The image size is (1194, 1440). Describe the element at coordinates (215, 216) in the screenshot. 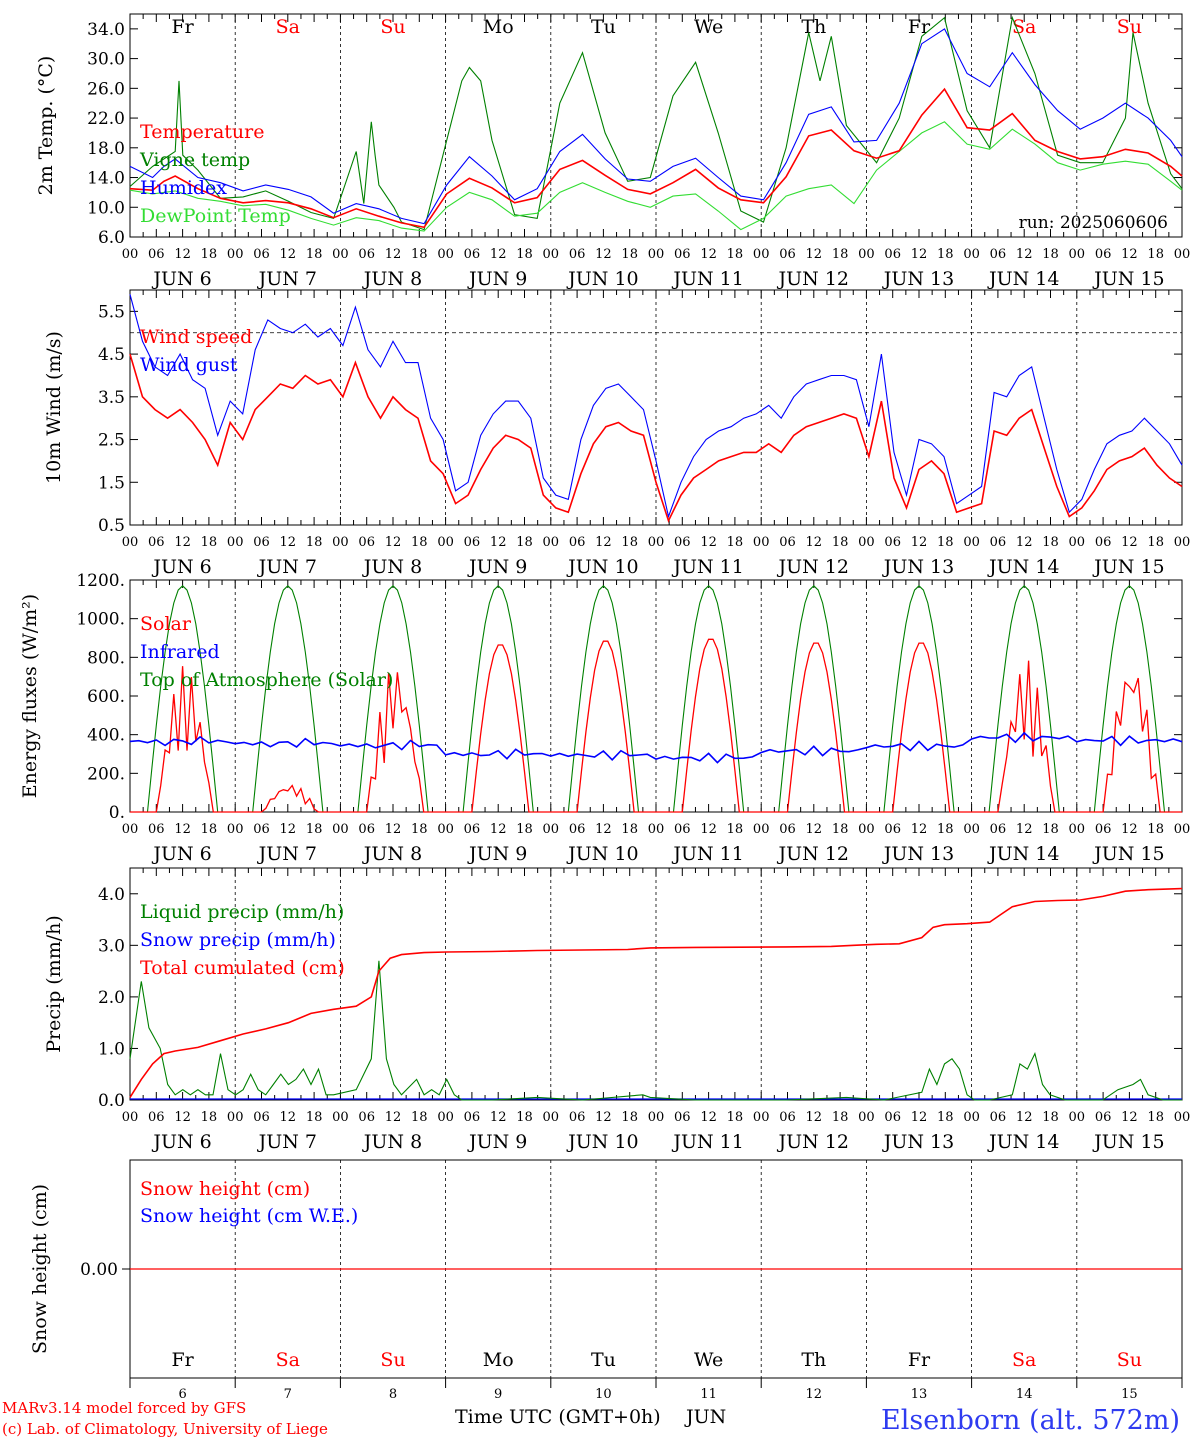

I see `legend-entry: DewPoint Temp` at that location.